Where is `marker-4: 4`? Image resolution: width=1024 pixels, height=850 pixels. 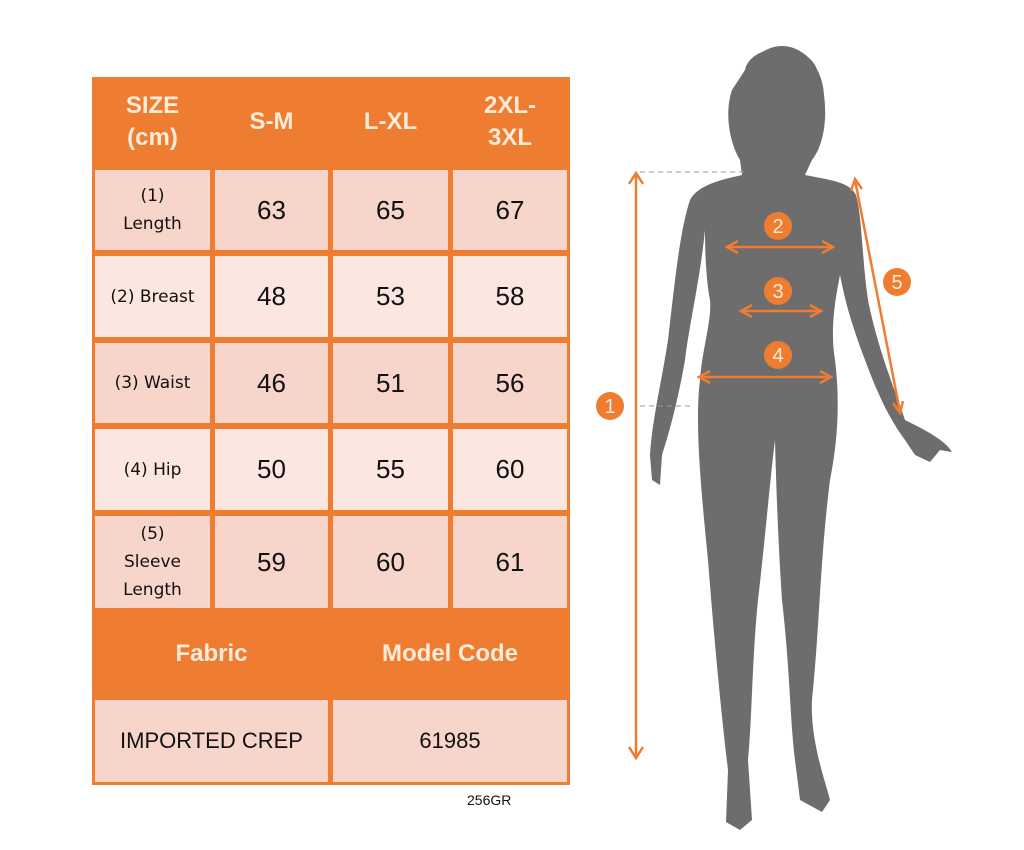 marker-4: 4 is located at coordinates (777, 356).